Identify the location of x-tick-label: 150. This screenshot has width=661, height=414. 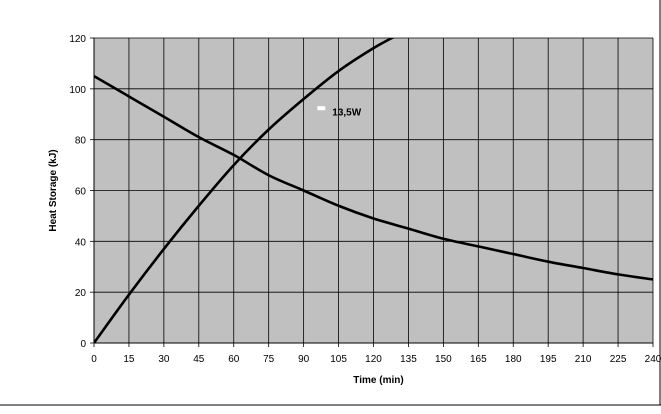
(443, 359).